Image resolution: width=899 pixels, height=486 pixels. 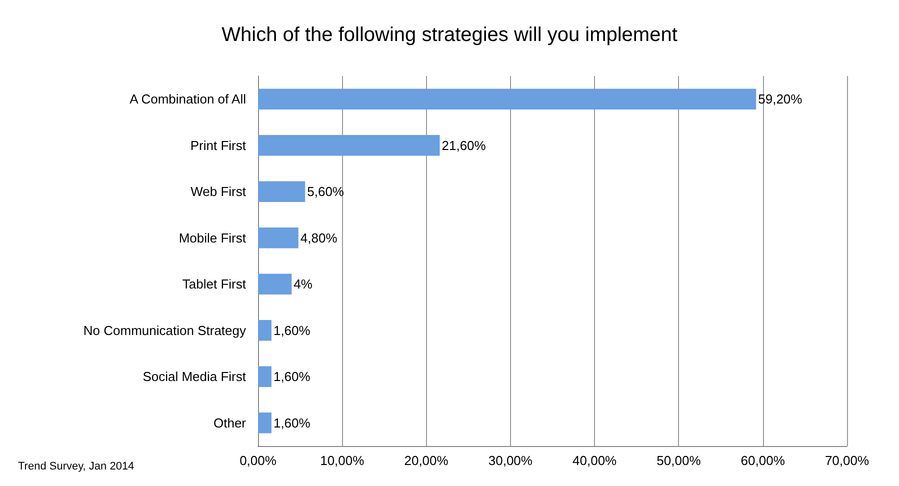 What do you see at coordinates (325, 192) in the screenshot?
I see `data-label: 5,60%` at bounding box center [325, 192].